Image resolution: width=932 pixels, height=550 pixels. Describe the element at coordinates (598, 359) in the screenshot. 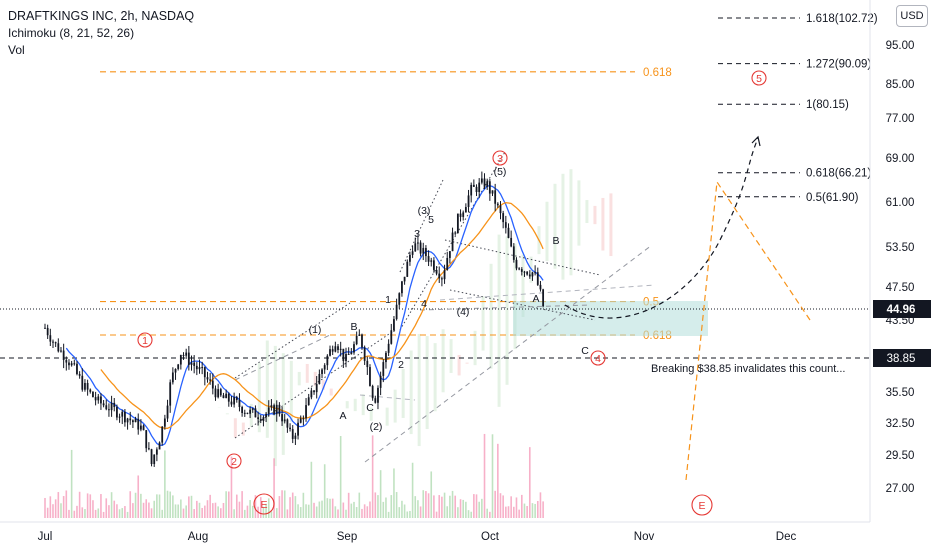

I see `wave-label-circled: 4` at that location.